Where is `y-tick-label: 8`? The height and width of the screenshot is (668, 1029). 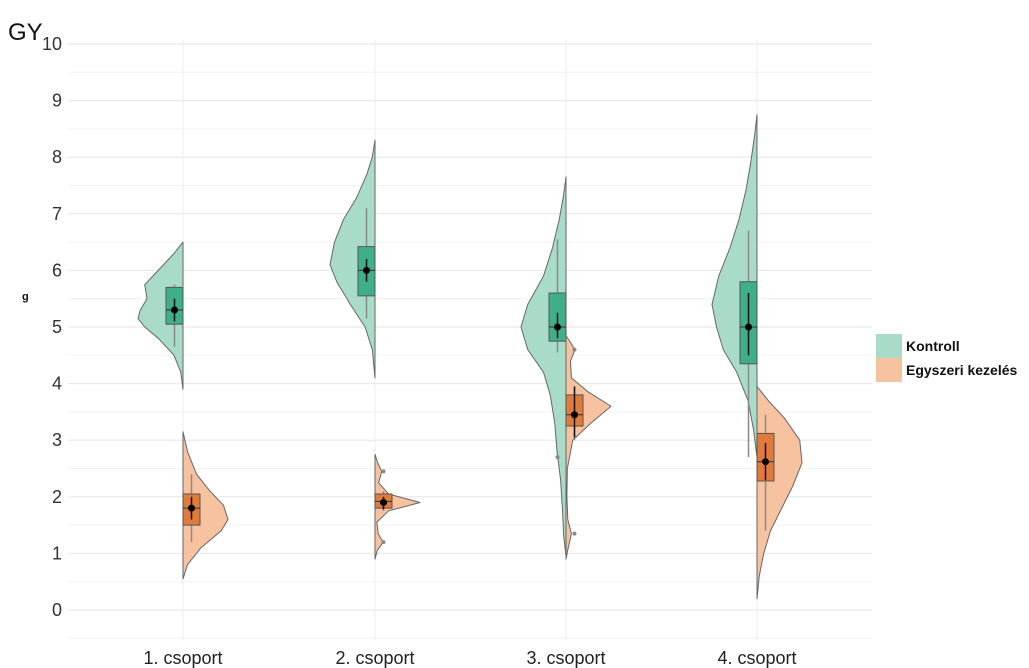
y-tick-label: 8 is located at coordinates (57, 157).